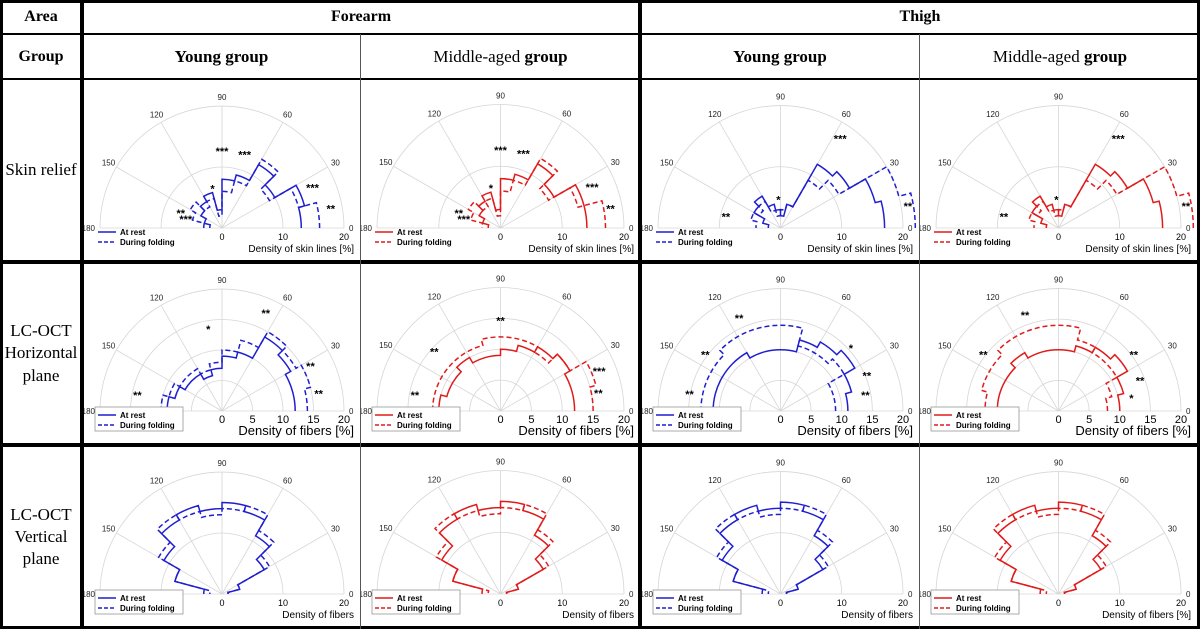 Image resolution: width=1200 pixels, height=631 pixels. I want to click on forearm-group-divider, so click(360, 331).